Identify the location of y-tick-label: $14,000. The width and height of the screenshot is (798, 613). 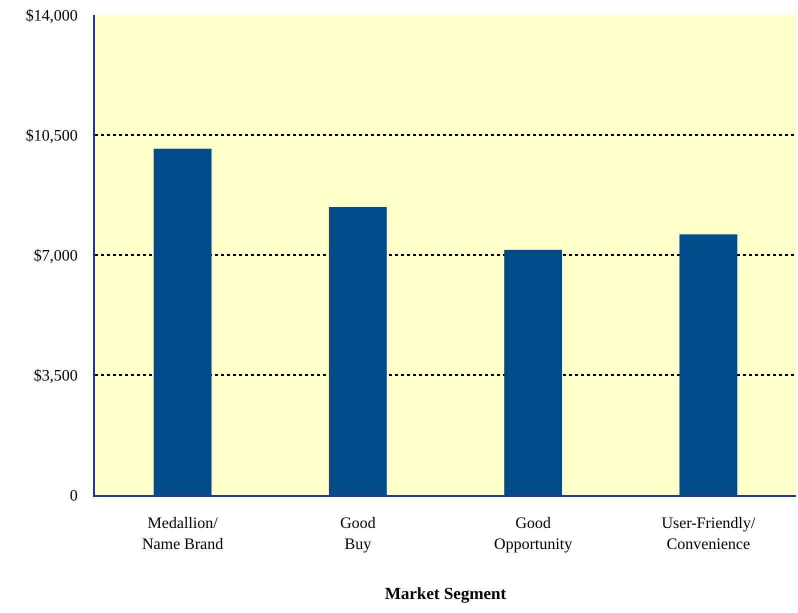
(52, 16).